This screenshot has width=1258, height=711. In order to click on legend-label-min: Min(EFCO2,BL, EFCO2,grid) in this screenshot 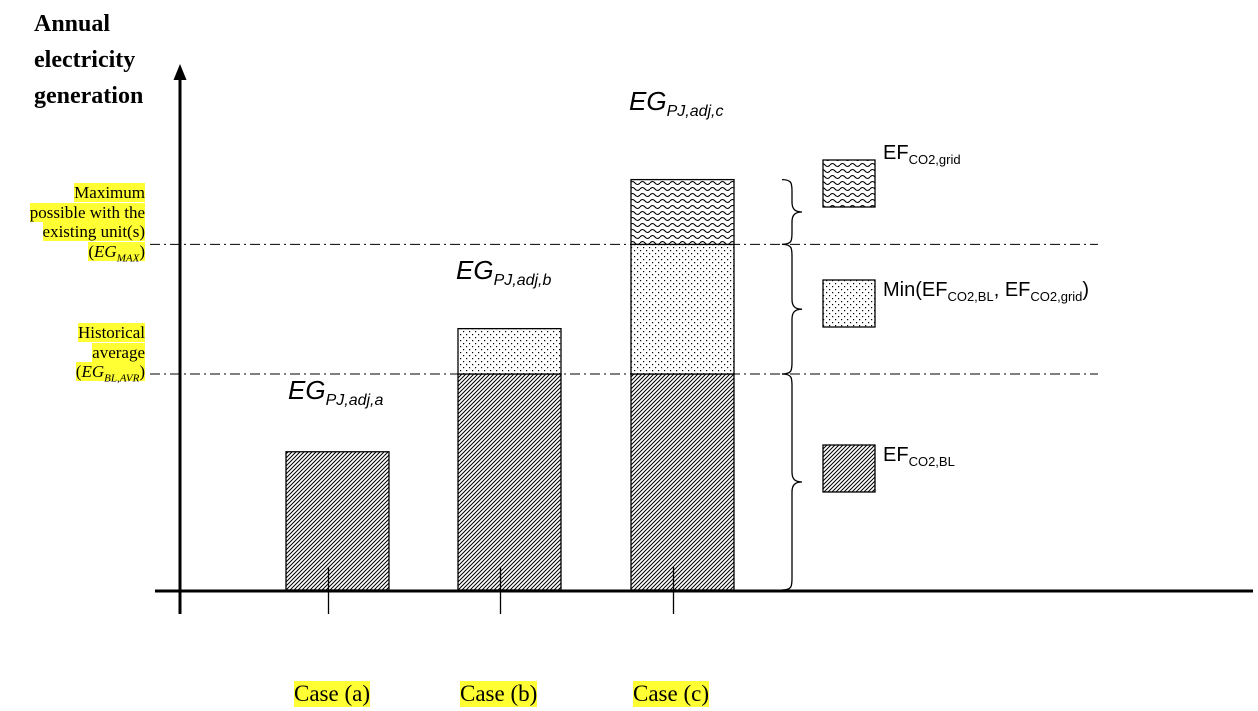, I will do `click(986, 291)`.